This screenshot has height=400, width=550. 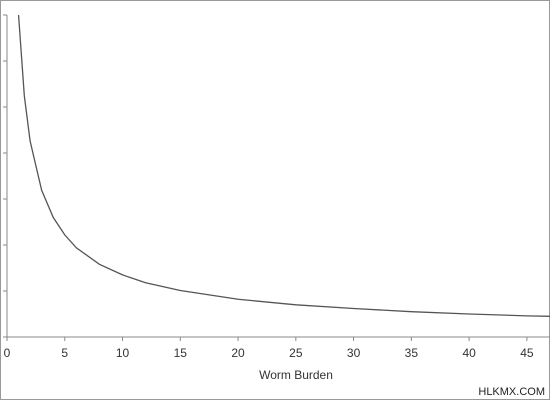 What do you see at coordinates (296, 375) in the screenshot?
I see `x-axis-title: Worm Burden` at bounding box center [296, 375].